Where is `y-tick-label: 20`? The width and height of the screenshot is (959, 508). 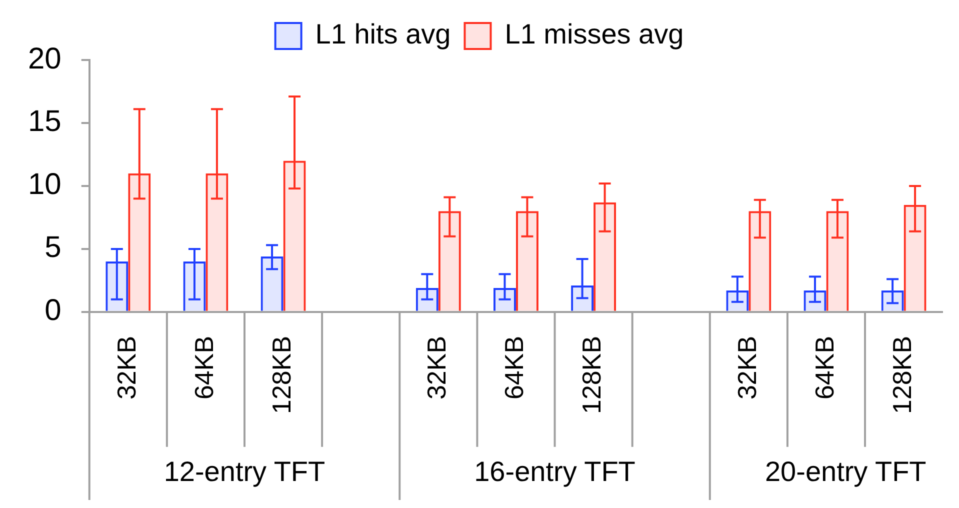
y-tick-label: 20 is located at coordinates (45, 59).